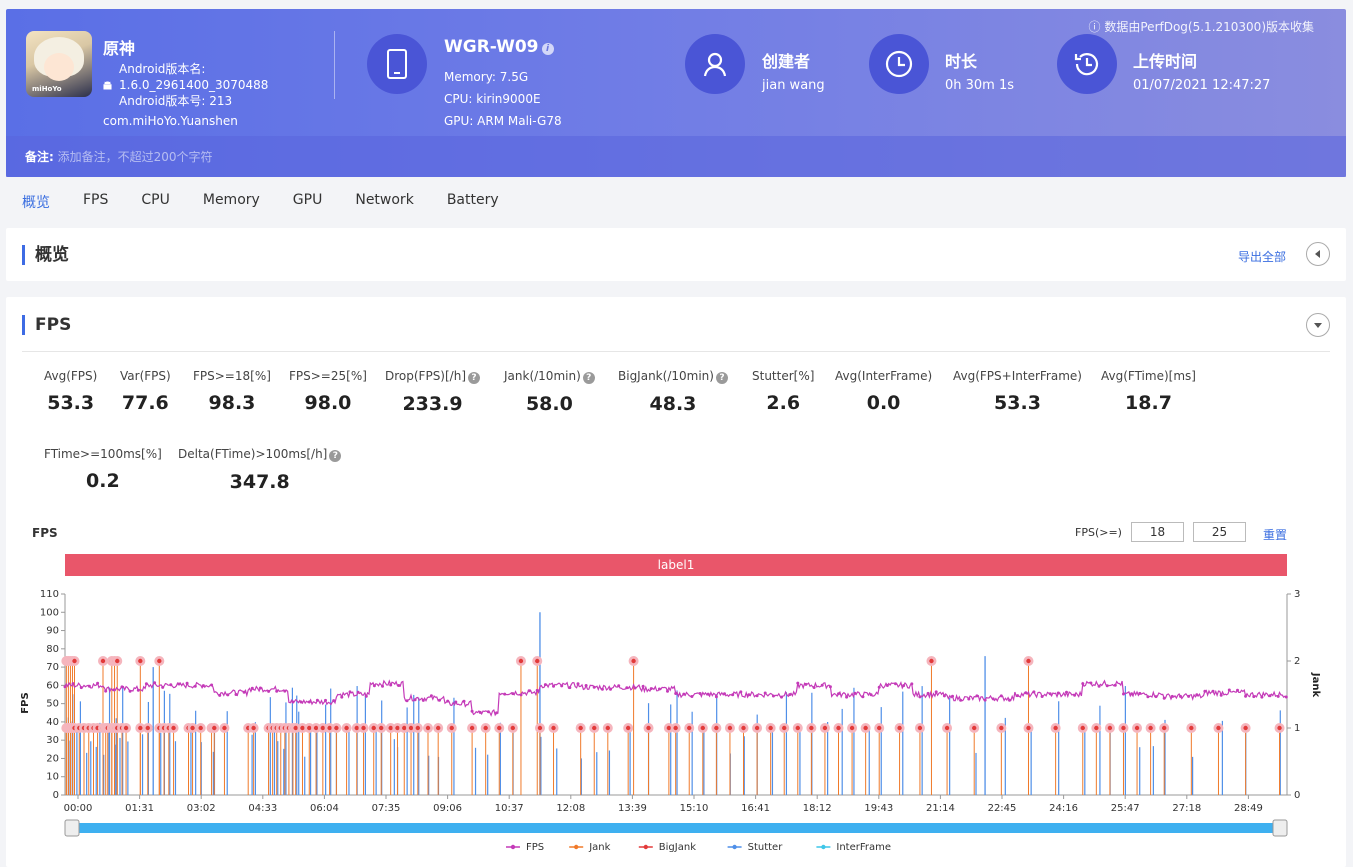 This screenshot has height=867, width=1353. I want to click on caret-left-icon, so click(1317, 254).